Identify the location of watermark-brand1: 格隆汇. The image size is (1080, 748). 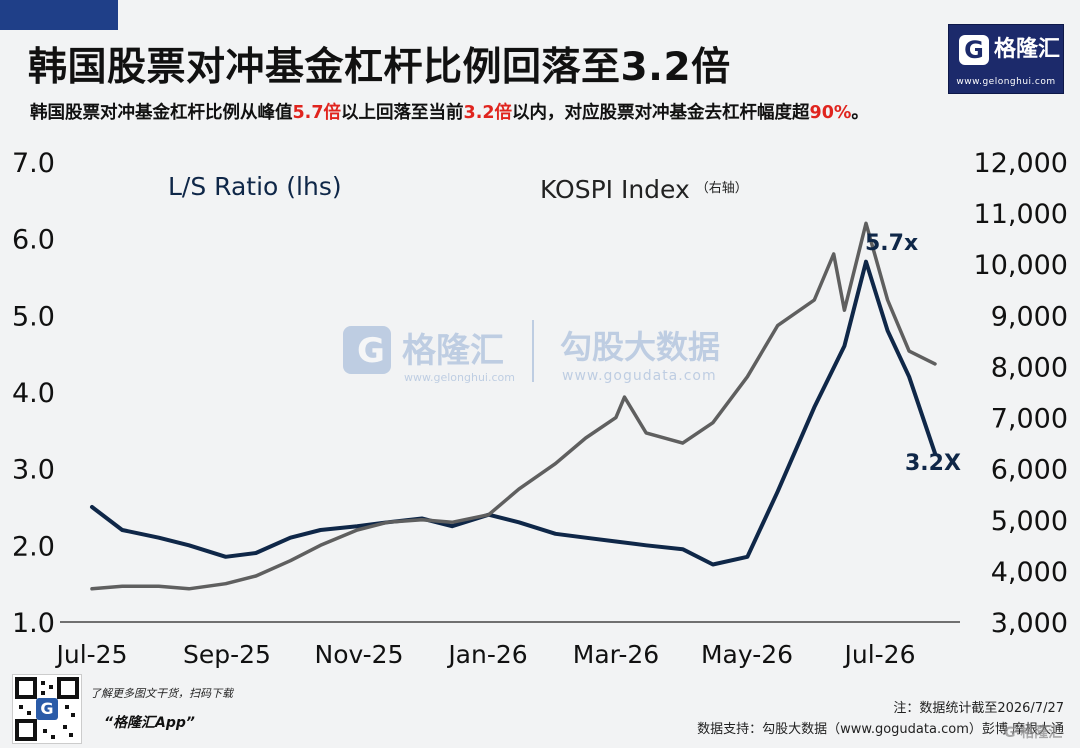
(453, 351).